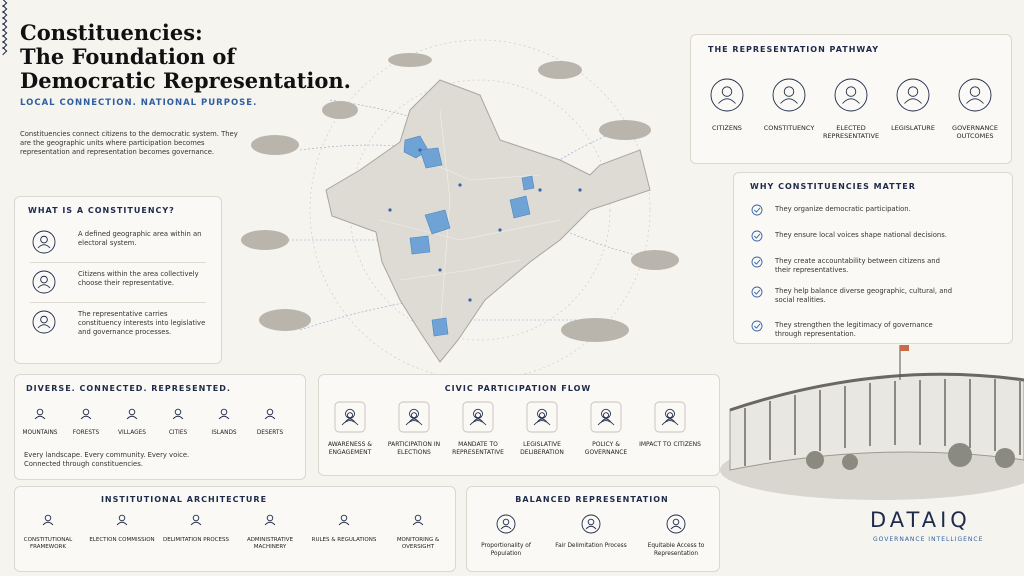 Image resolution: width=1024 pixels, height=576 pixels. Describe the element at coordinates (111, 32) in the screenshot. I see `title-line: Constituencies:` at that location.